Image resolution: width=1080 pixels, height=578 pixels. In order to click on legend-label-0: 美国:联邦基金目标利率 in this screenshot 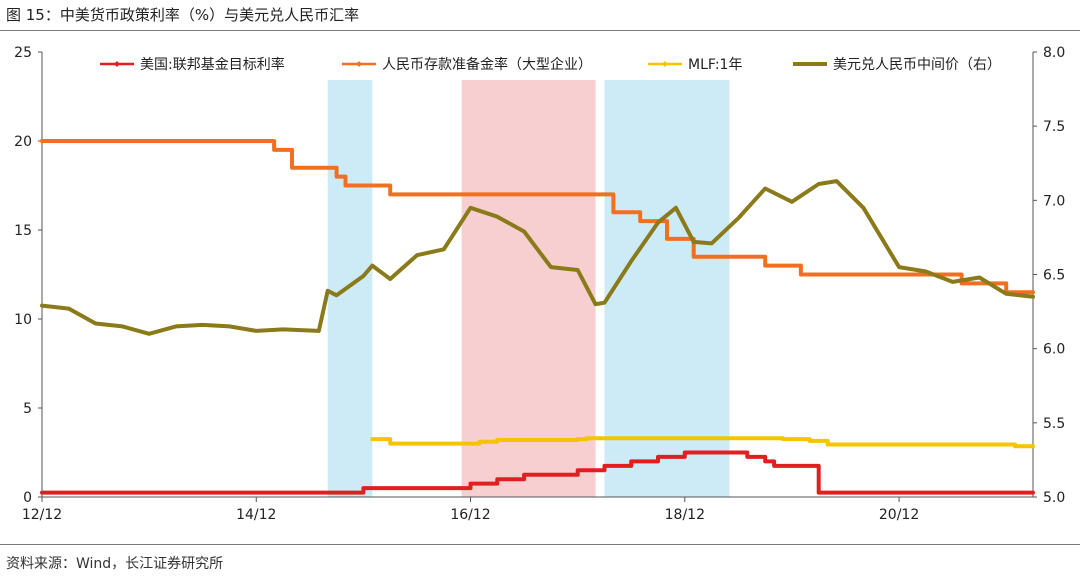, I will do `click(212, 64)`.